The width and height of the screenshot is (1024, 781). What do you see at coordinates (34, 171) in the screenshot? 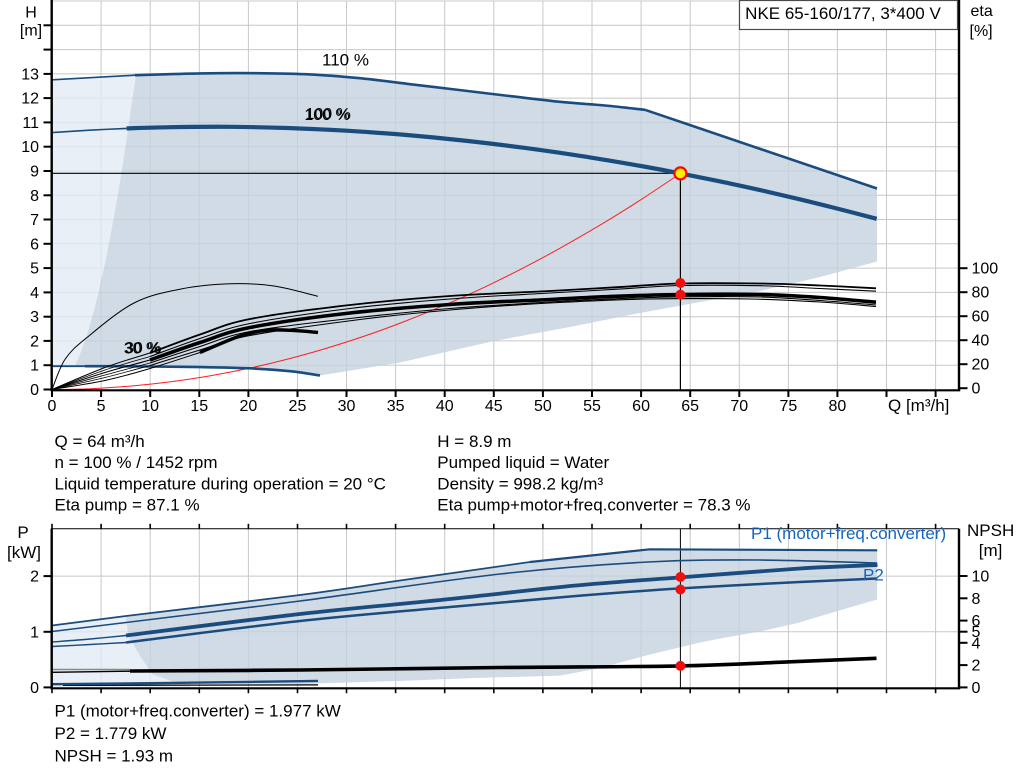
I see `svg-text: 9` at bounding box center [34, 171].